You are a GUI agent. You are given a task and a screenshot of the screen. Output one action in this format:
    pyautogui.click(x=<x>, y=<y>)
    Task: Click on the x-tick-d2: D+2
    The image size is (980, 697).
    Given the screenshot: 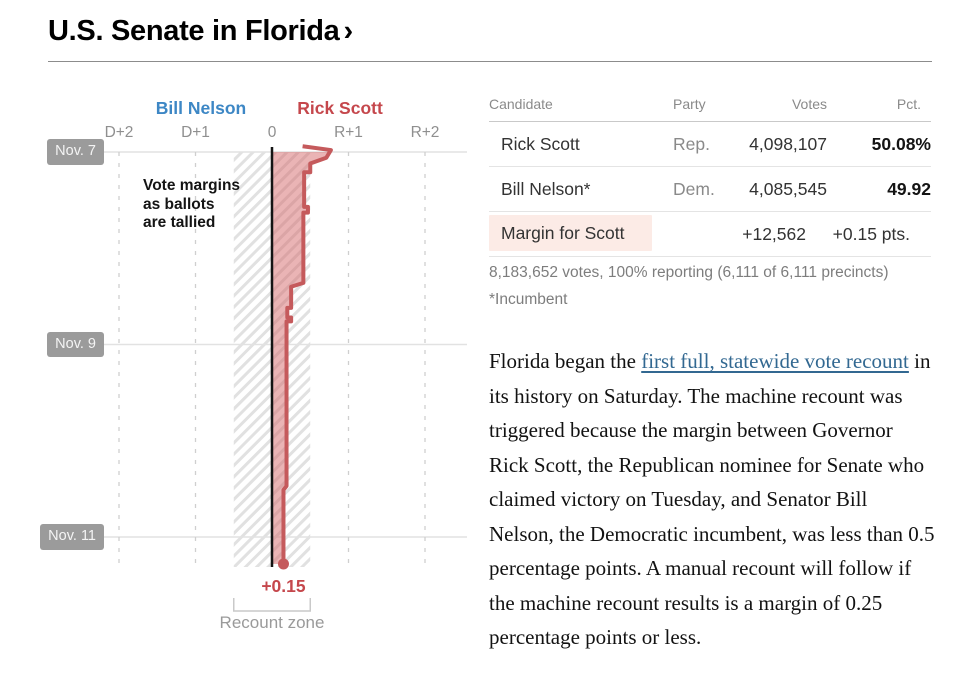 What is the action you would take?
    pyautogui.click(x=119, y=132)
    